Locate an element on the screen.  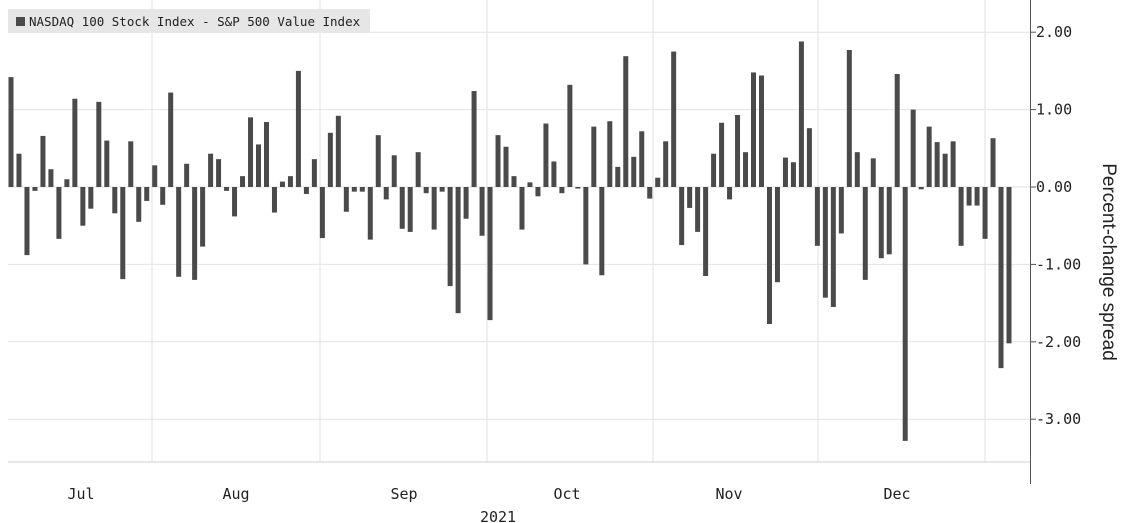
y-tick-label: 0.00 is located at coordinates (1054, 187).